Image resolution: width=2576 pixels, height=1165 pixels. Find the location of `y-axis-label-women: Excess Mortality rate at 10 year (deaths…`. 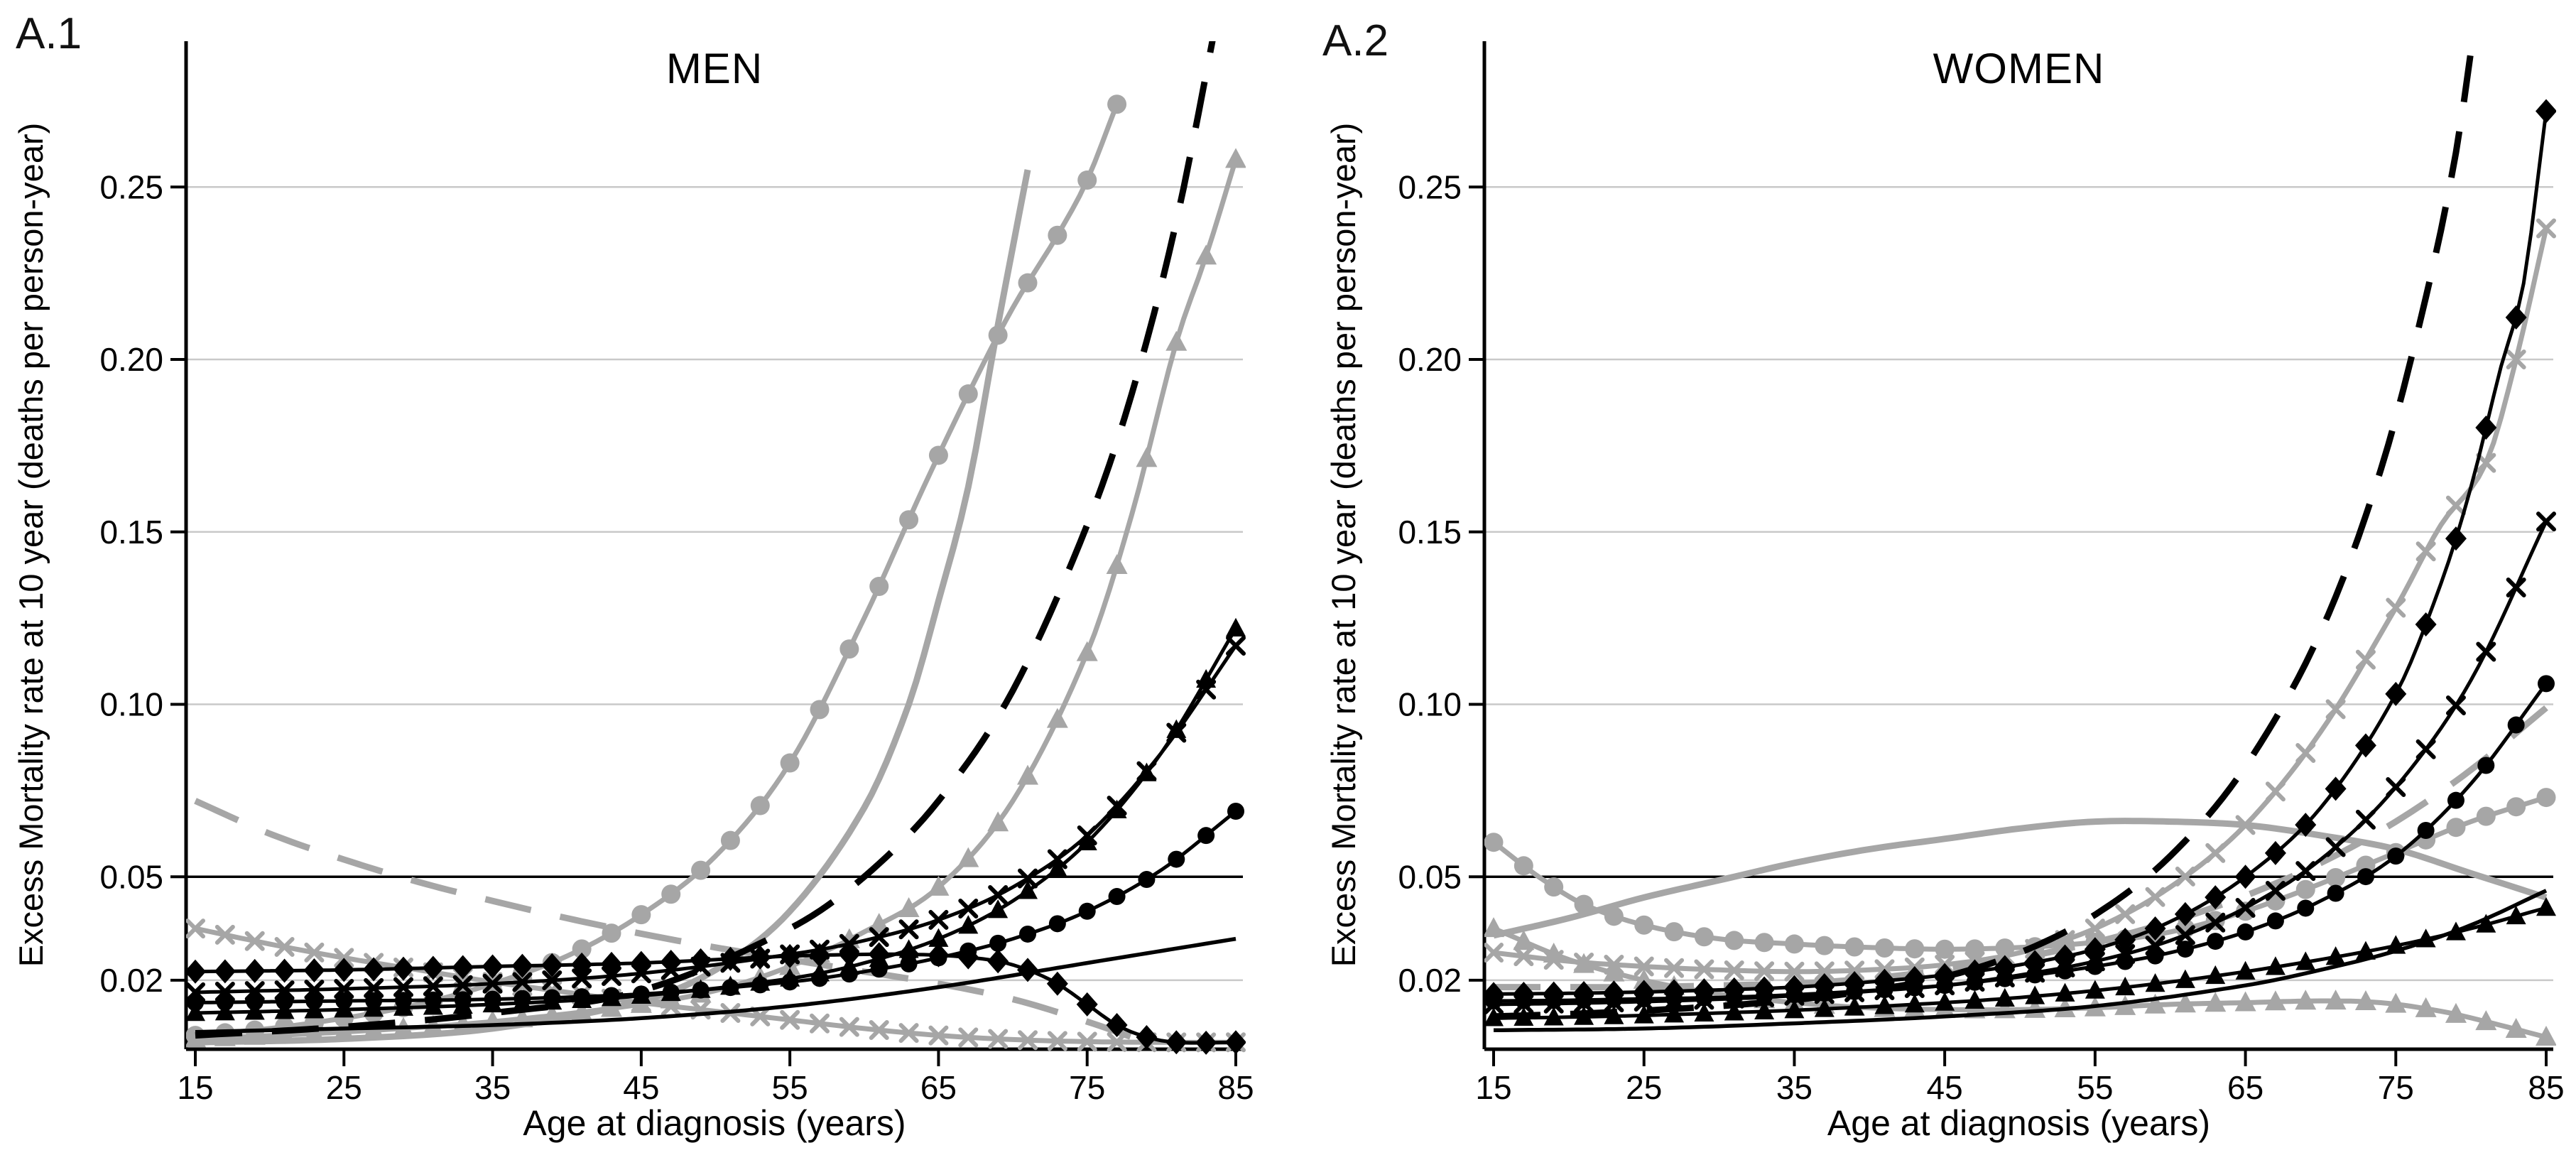

y-axis-label-women: Excess Mortality rate at 10 year (deaths… is located at coordinates (1344, 545).